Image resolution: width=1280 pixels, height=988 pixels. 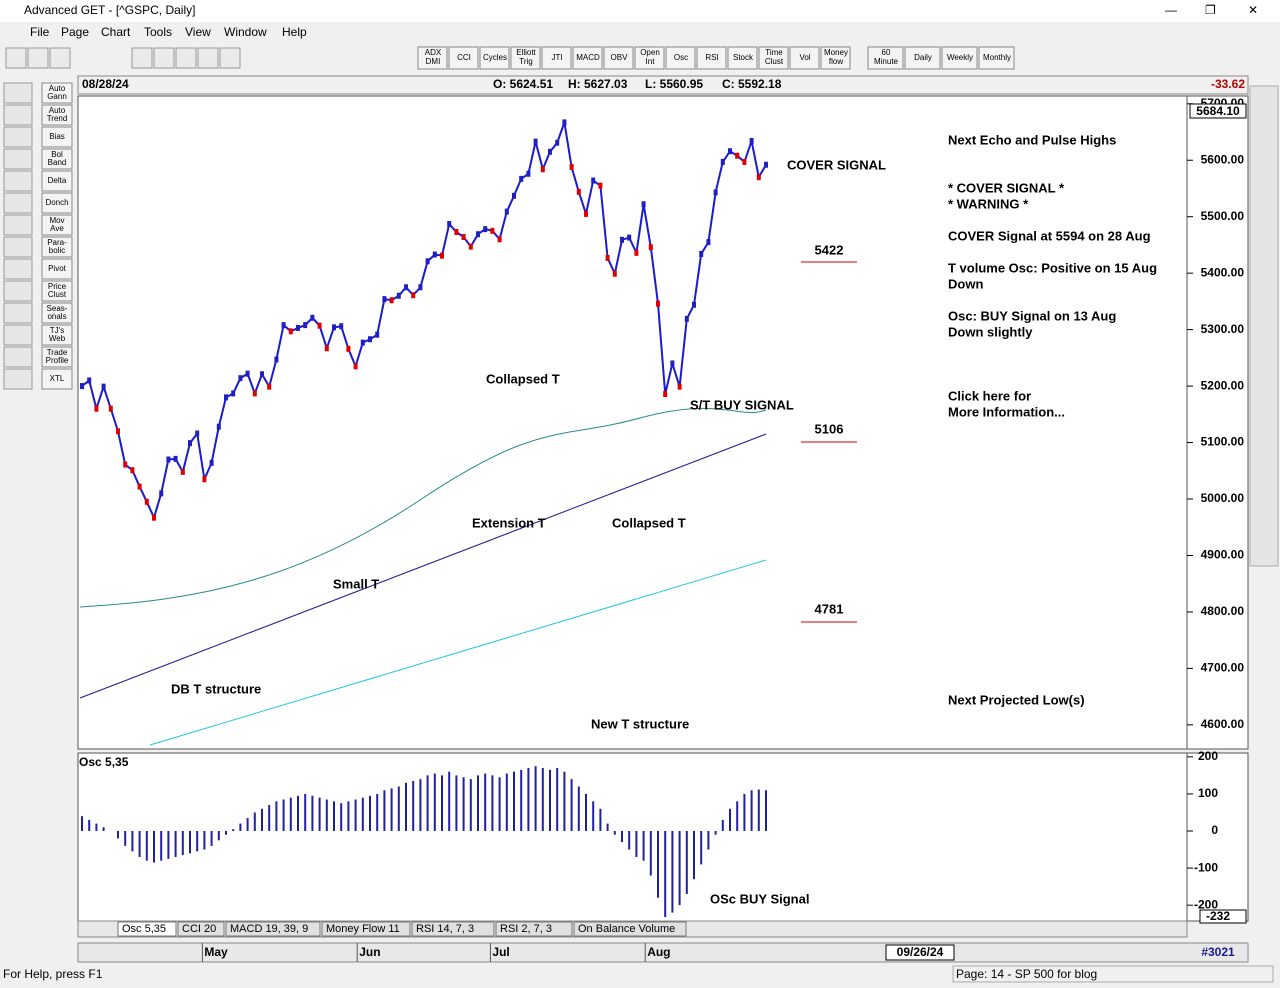 I want to click on side-text: Click here for, so click(x=989, y=395).